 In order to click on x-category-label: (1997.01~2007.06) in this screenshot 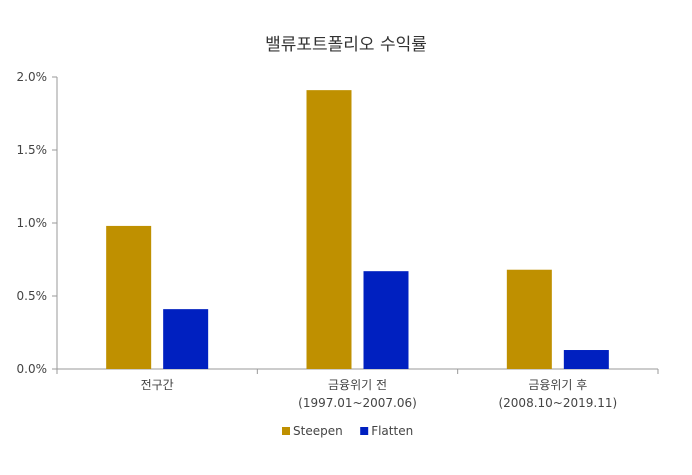, I will do `click(357, 403)`.